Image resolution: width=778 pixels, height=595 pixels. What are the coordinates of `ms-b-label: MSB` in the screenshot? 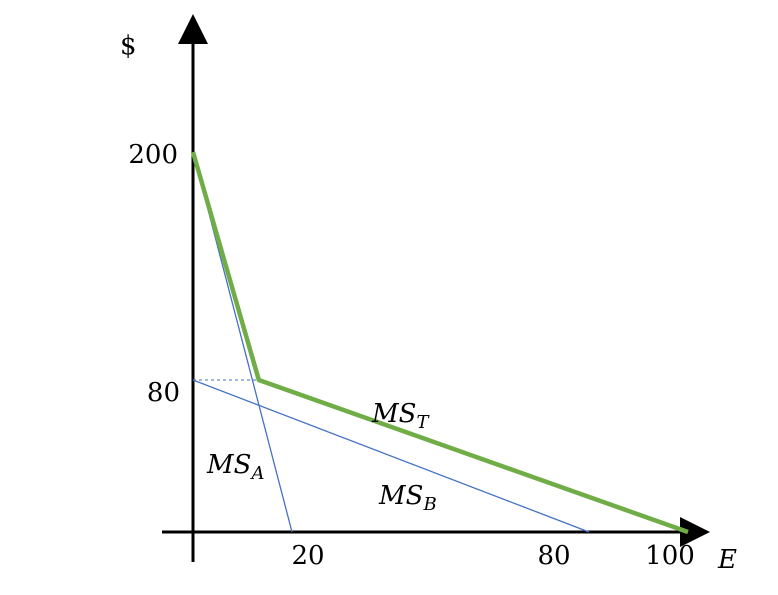 It's located at (407, 498).